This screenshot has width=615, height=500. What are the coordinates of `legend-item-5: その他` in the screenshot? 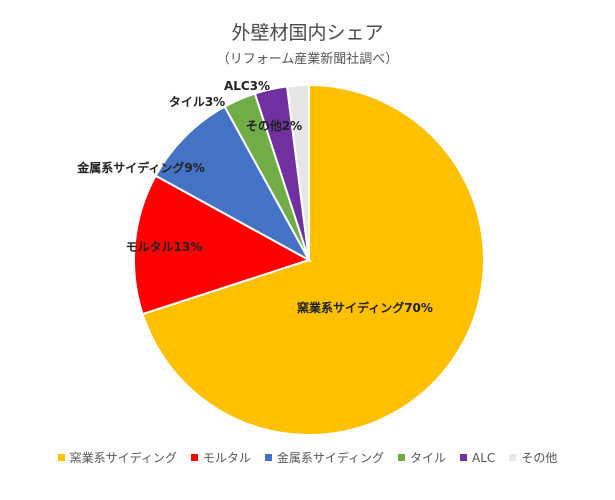 It's located at (533, 457).